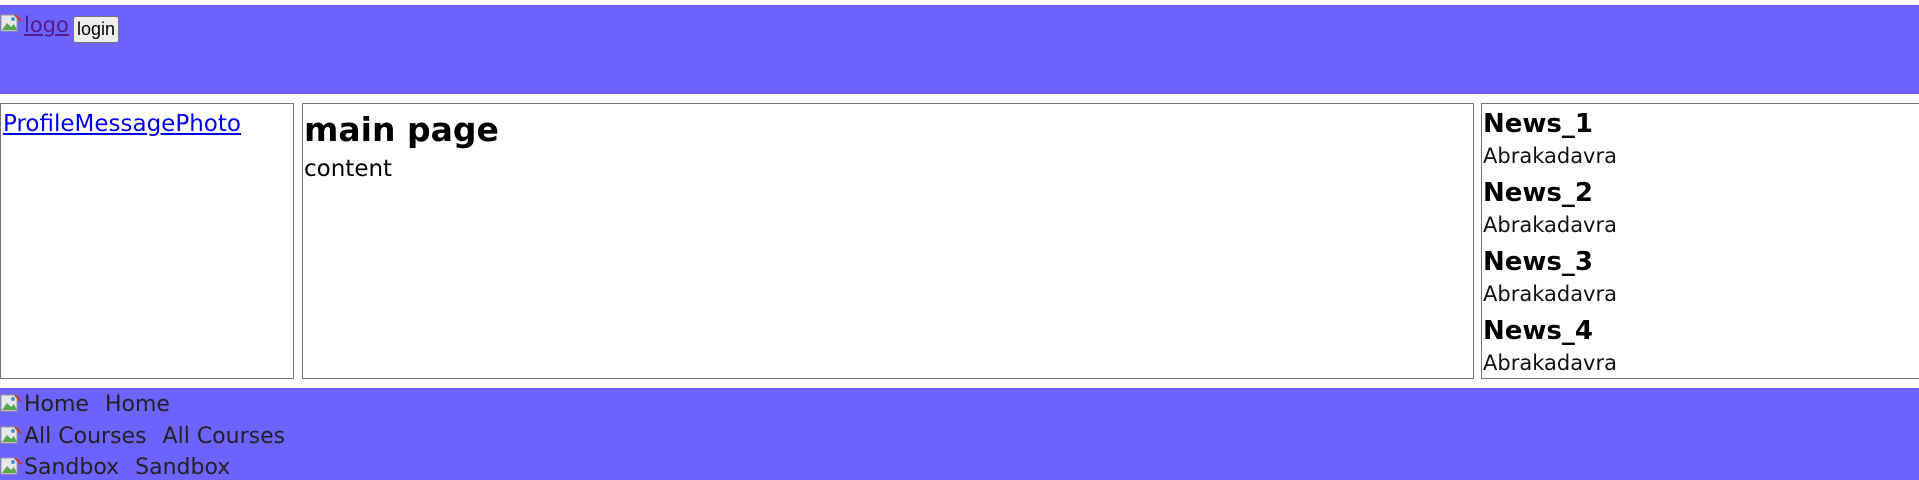  I want to click on logo-alt-text: logo, so click(46, 25).